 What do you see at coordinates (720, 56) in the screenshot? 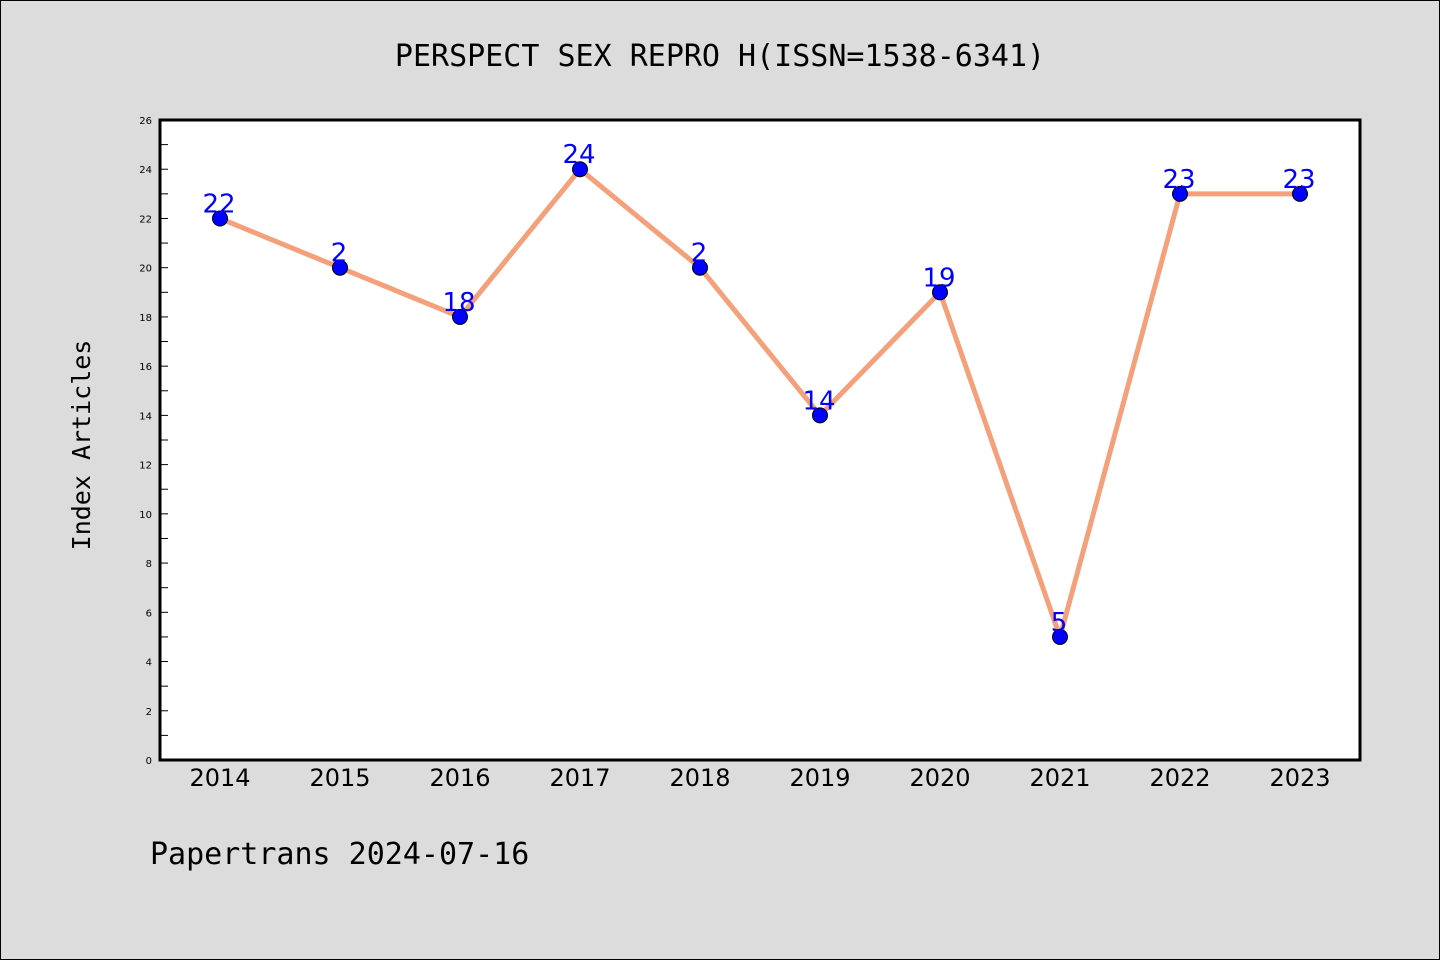
I see `chart-title: PERSPECT SEX REPRO H(ISSN=1538-6341)` at bounding box center [720, 56].